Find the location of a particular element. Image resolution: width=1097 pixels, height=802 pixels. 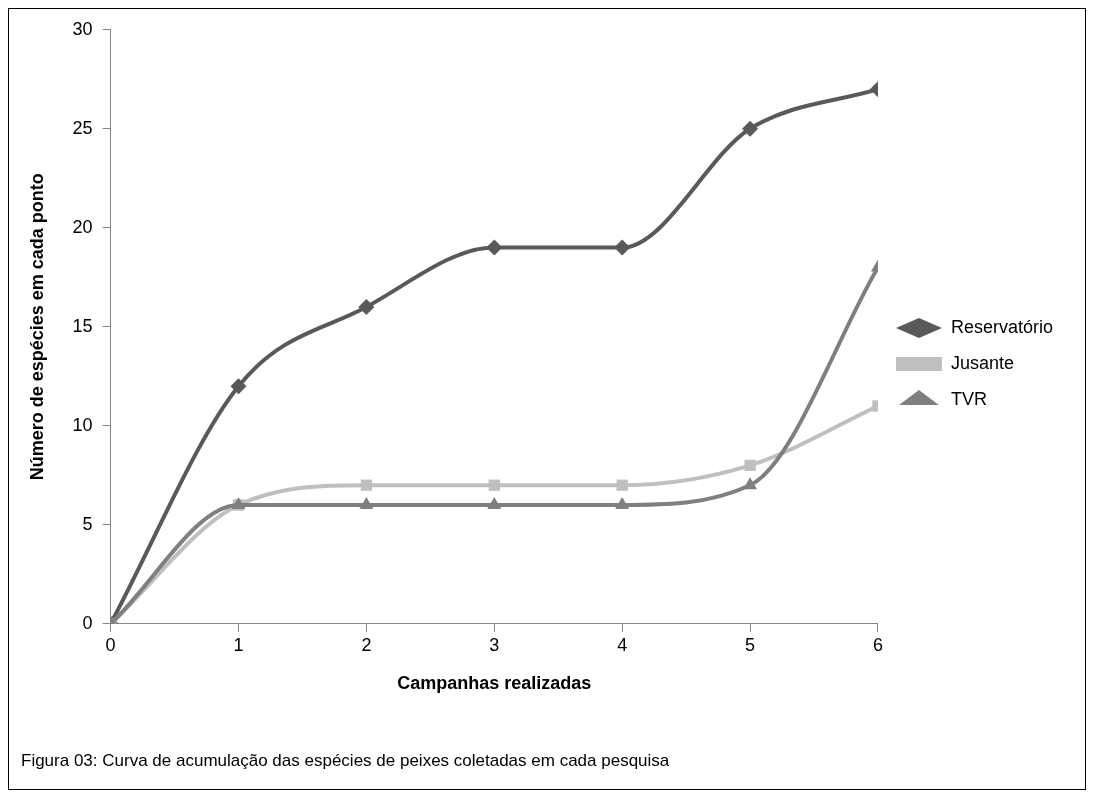

x-tick-label: 3 is located at coordinates (494, 644).